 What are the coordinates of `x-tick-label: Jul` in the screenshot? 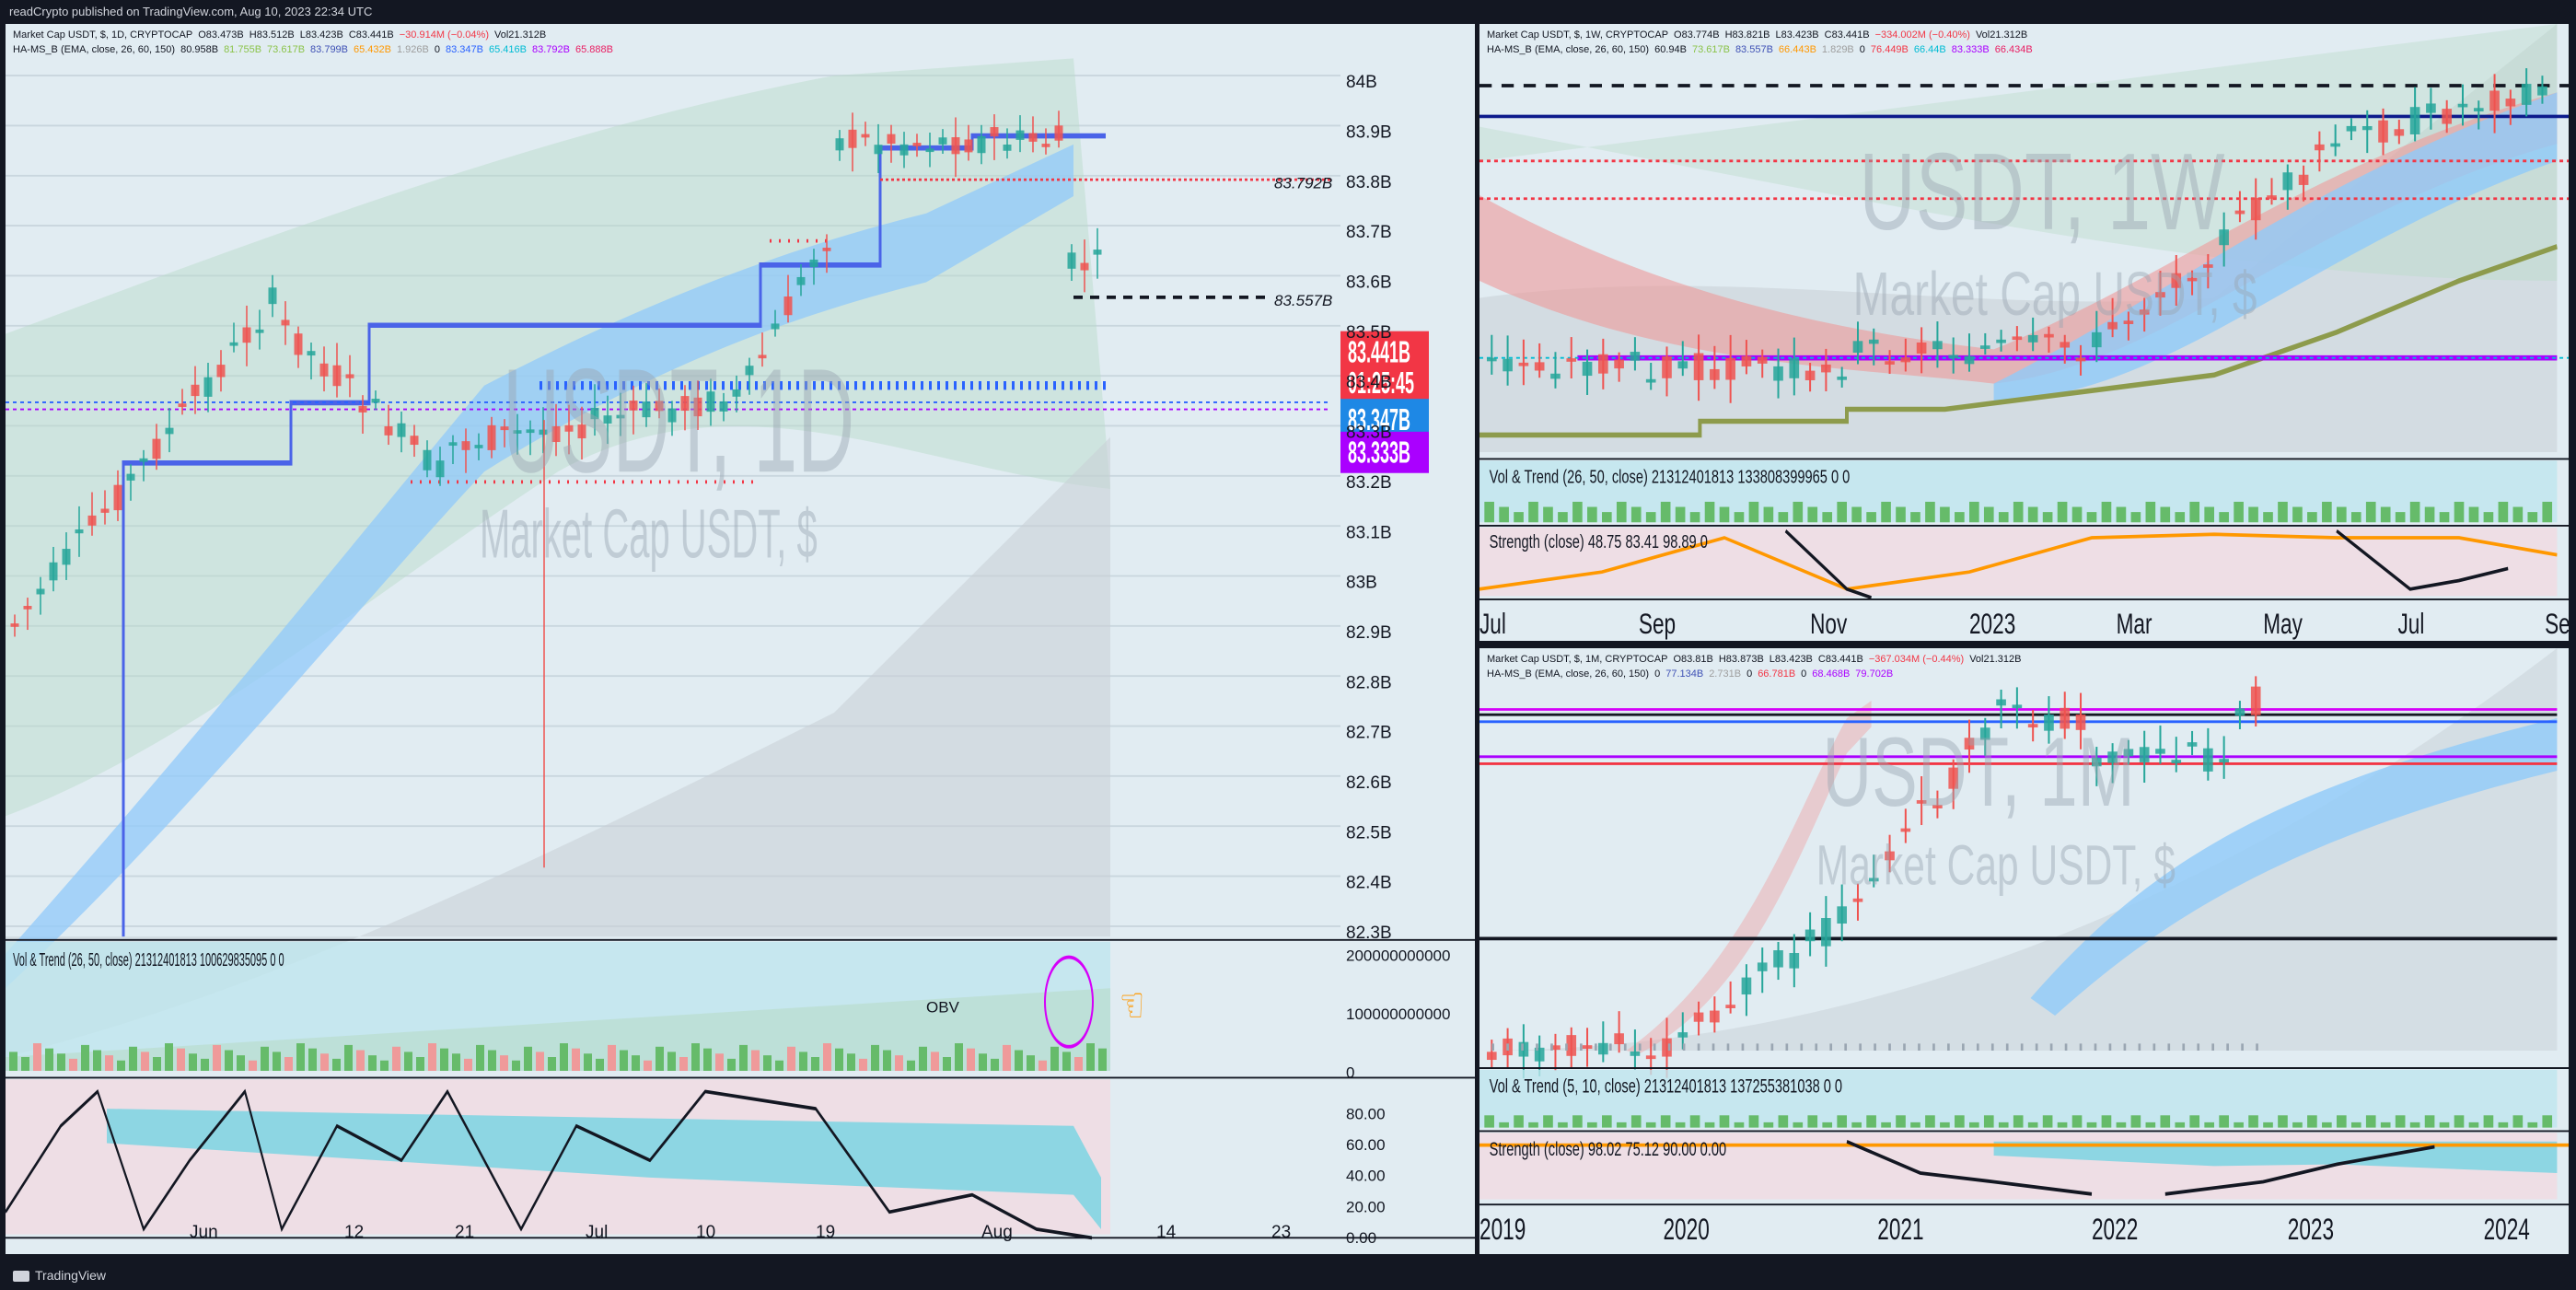 It's located at (597, 1232).